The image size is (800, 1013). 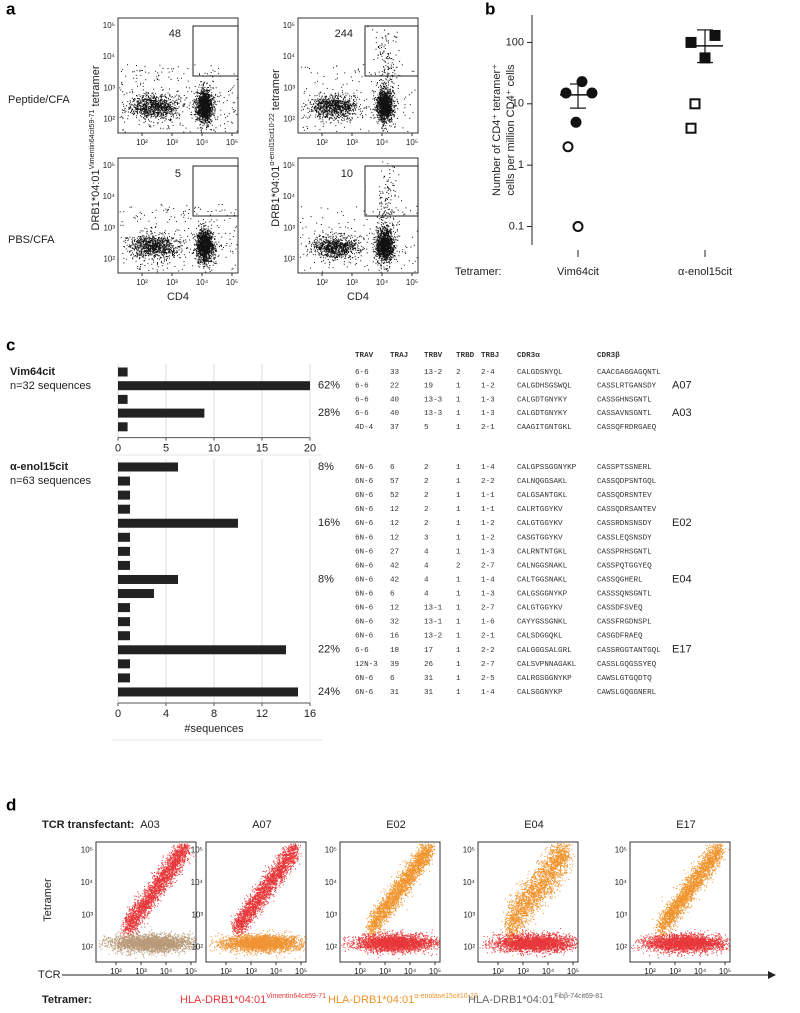 I want to click on table-cell: 1-1, so click(x=488, y=496).